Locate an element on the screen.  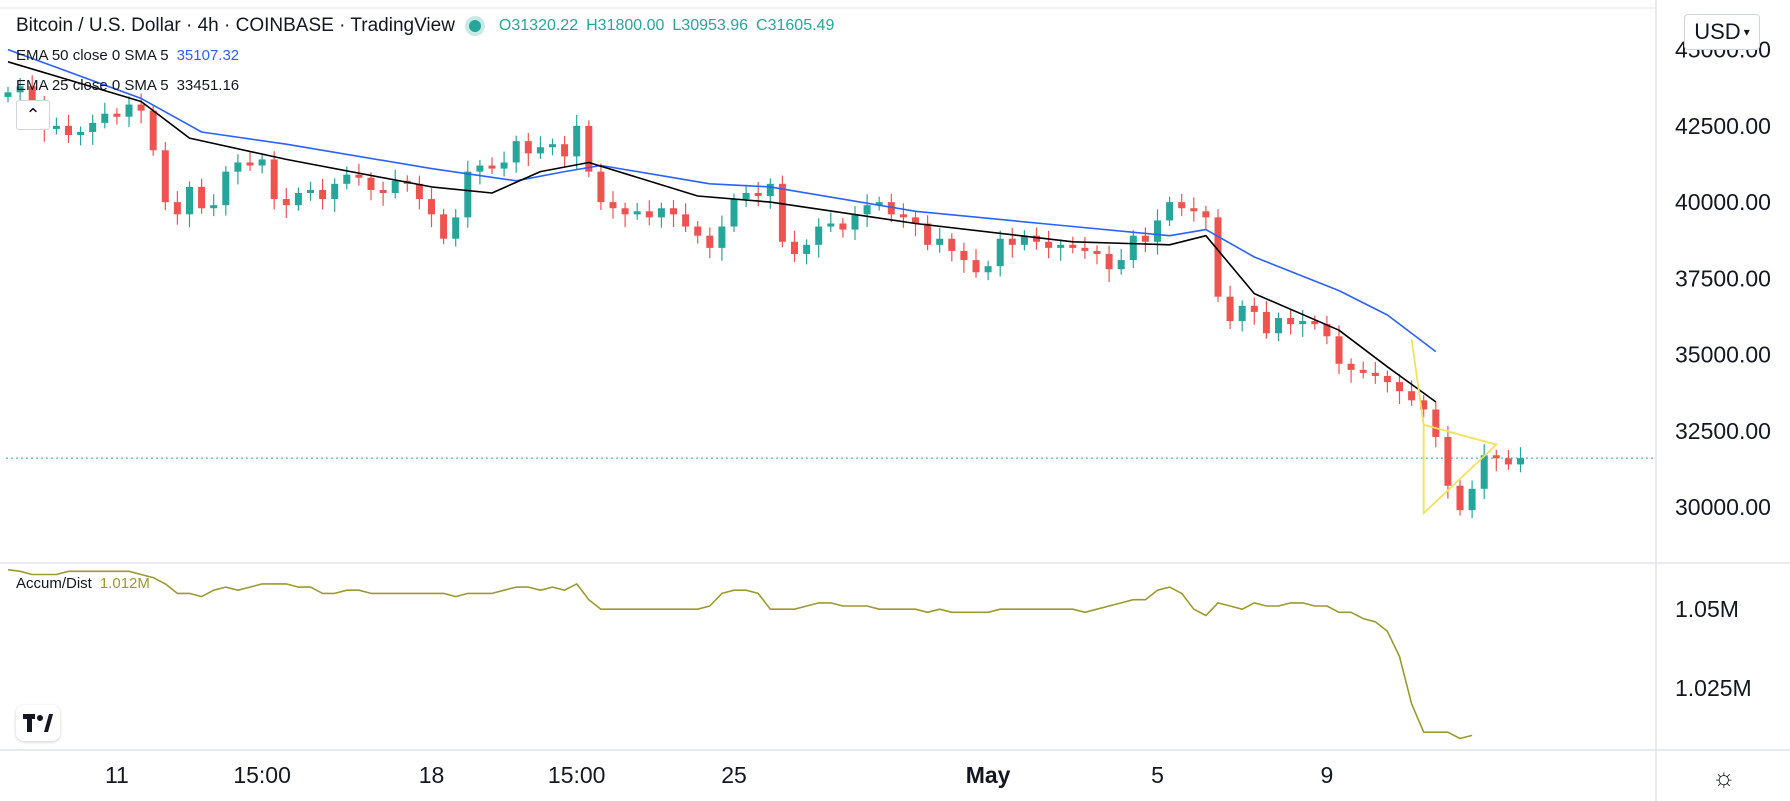
currency-button: USD ▾ is located at coordinates (1722, 32).